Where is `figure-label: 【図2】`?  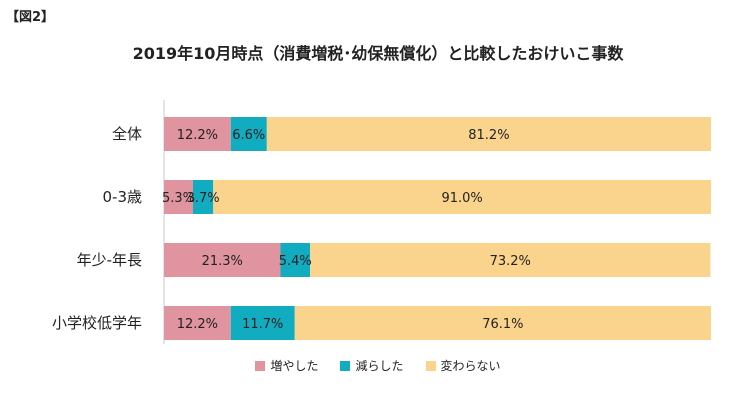 figure-label: 【図2】 is located at coordinates (30, 17).